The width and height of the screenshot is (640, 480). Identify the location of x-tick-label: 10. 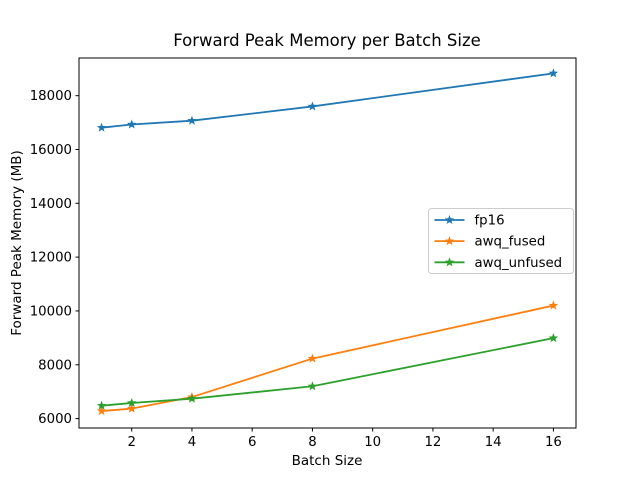
(372, 442).